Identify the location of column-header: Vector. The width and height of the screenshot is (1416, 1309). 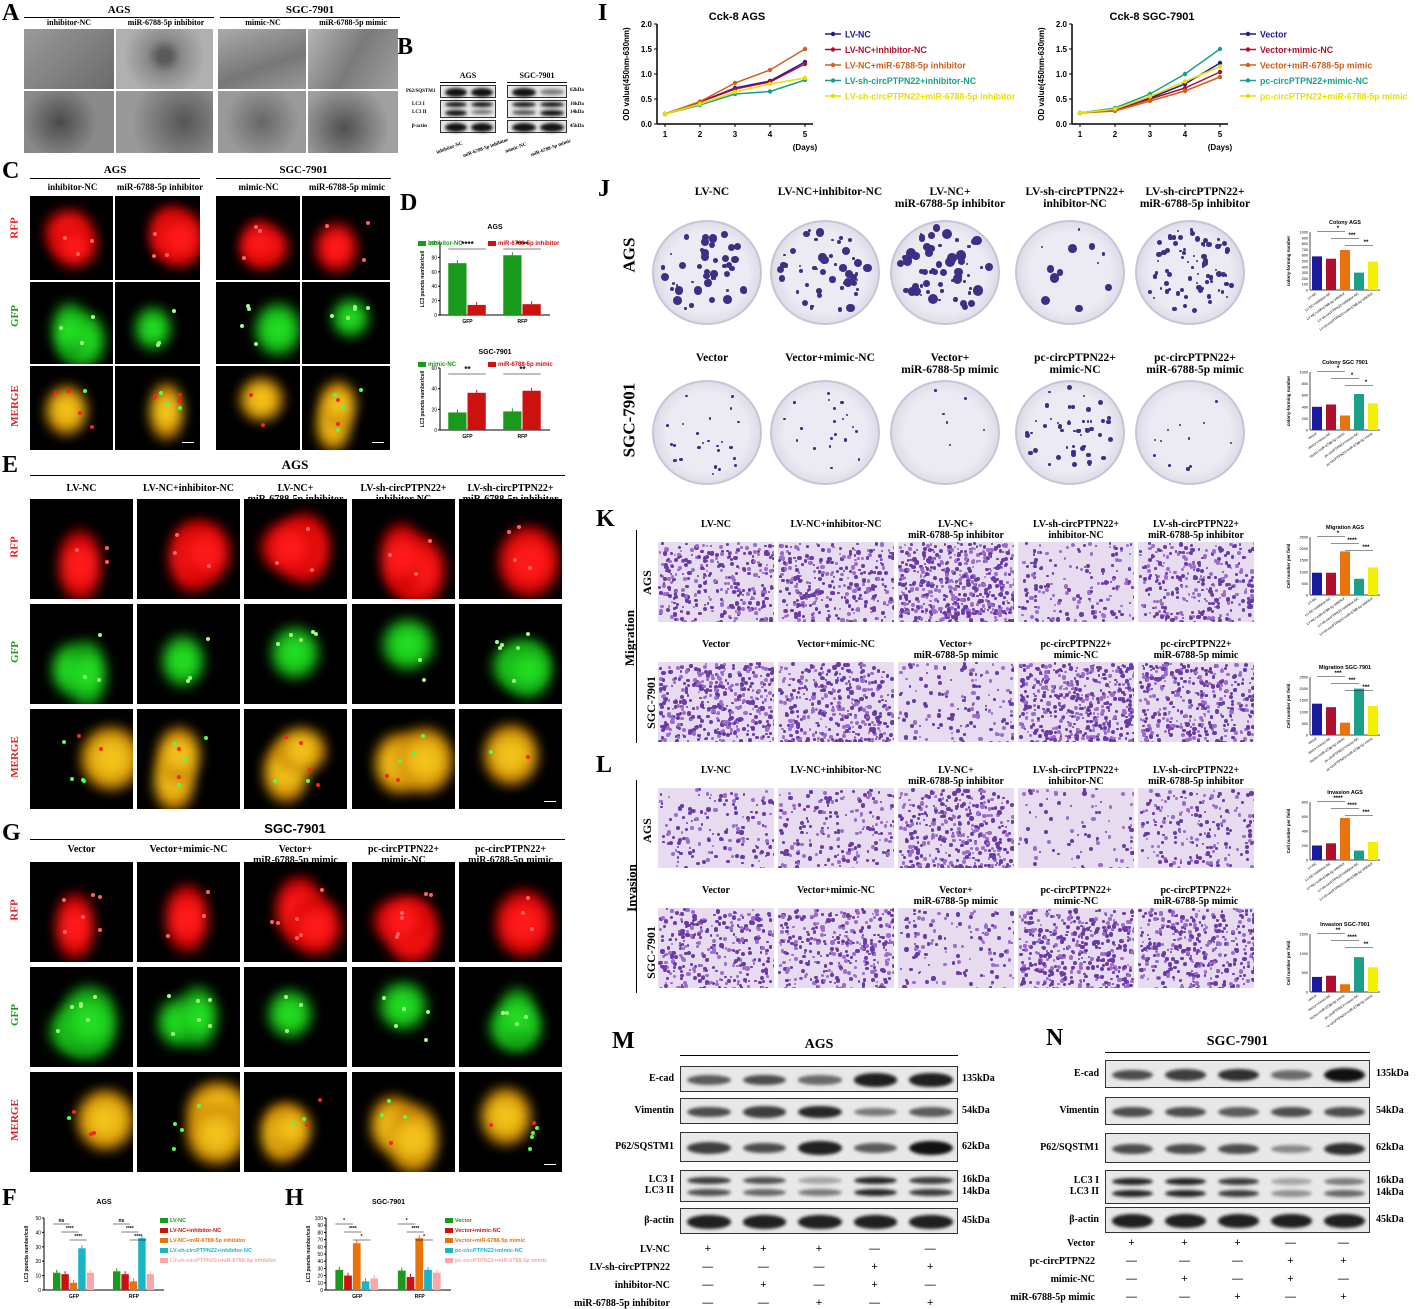
(81, 849).